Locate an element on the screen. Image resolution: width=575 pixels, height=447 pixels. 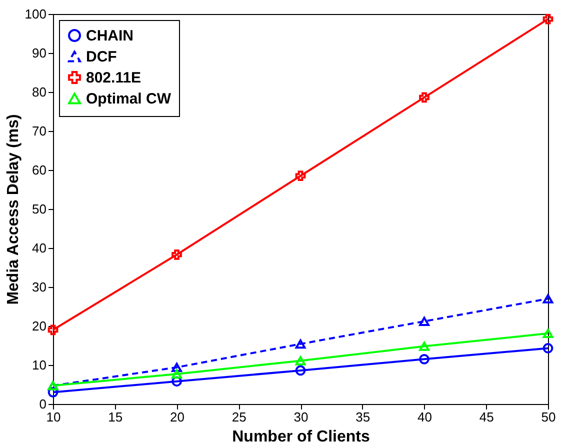
legend-label: 802.11E is located at coordinates (114, 78).